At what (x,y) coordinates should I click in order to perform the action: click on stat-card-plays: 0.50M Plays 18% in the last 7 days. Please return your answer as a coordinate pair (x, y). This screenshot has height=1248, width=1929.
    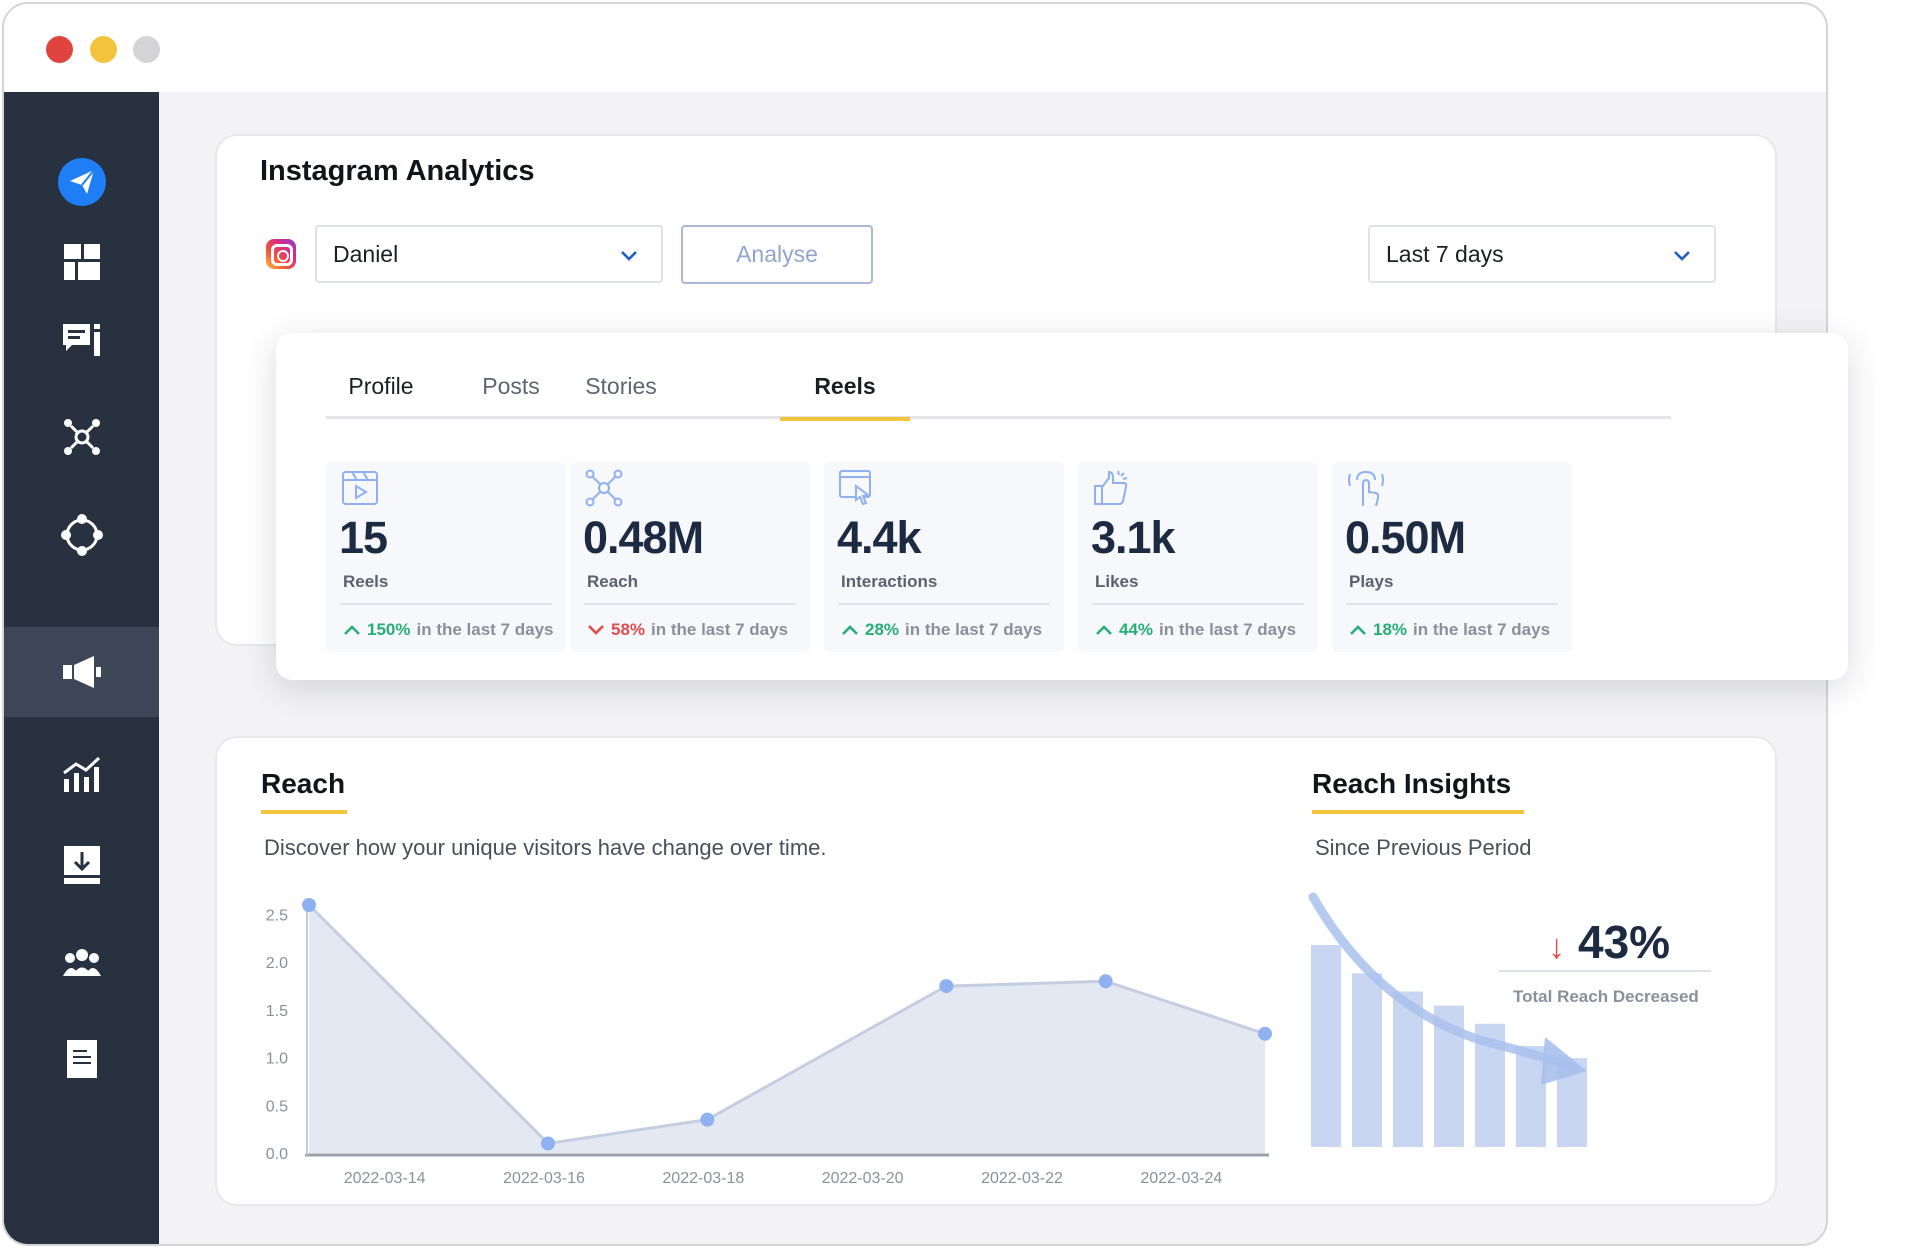
    Looking at the image, I should click on (1452, 557).